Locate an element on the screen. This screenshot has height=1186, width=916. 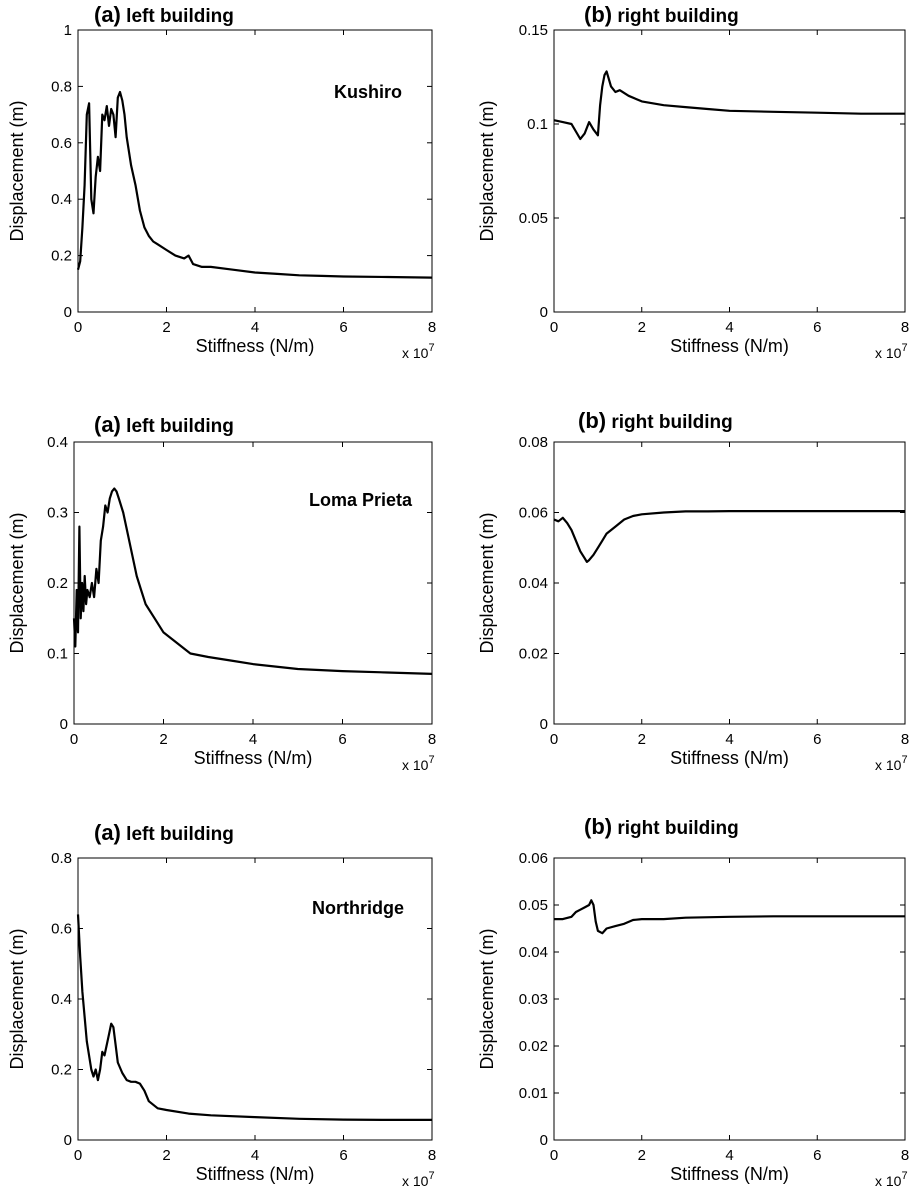
earthquake-label: Northridge is located at coordinates (358, 908).